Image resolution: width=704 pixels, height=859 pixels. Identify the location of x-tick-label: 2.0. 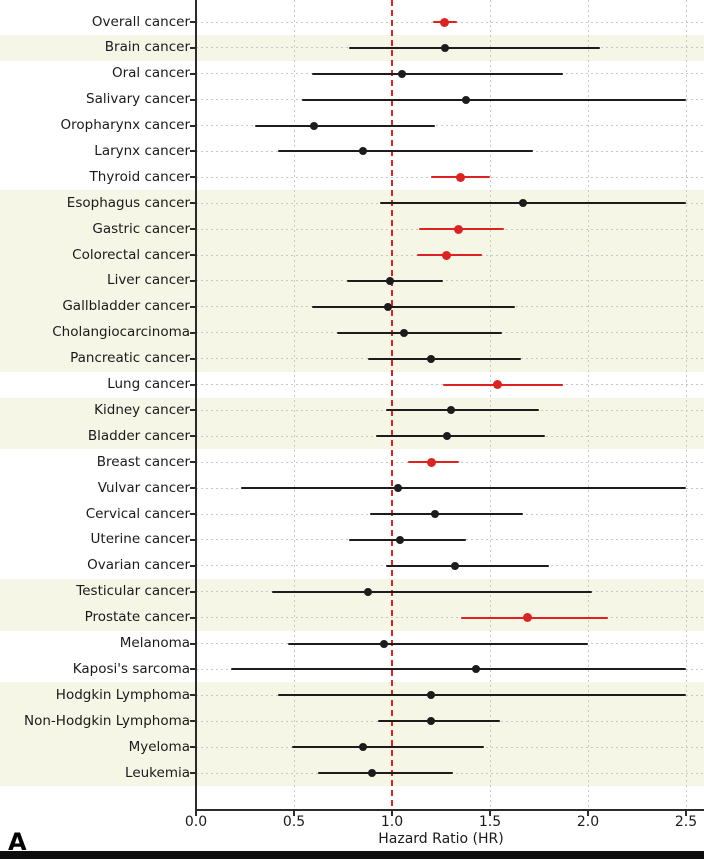
(588, 822).